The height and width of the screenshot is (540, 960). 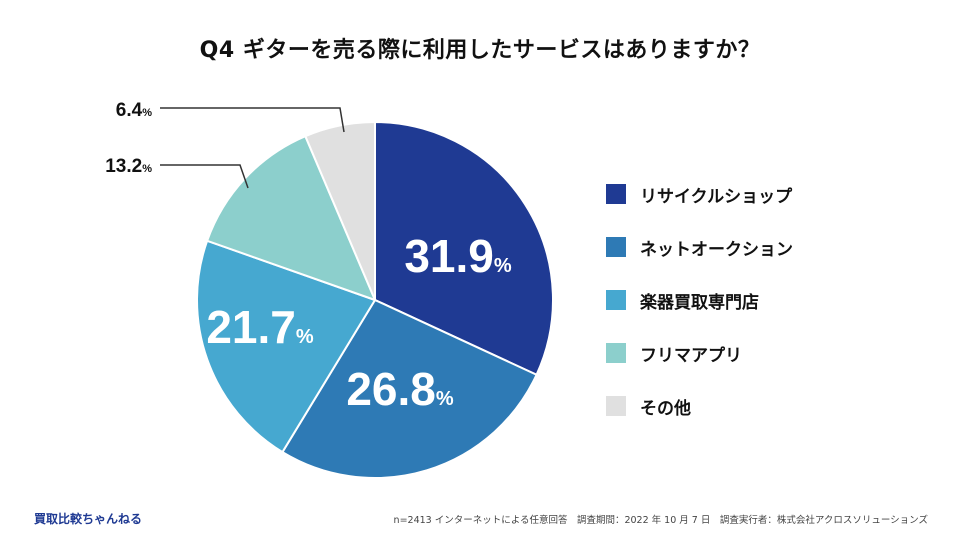 I want to click on legend-item-other: その他, so click(x=699, y=406).